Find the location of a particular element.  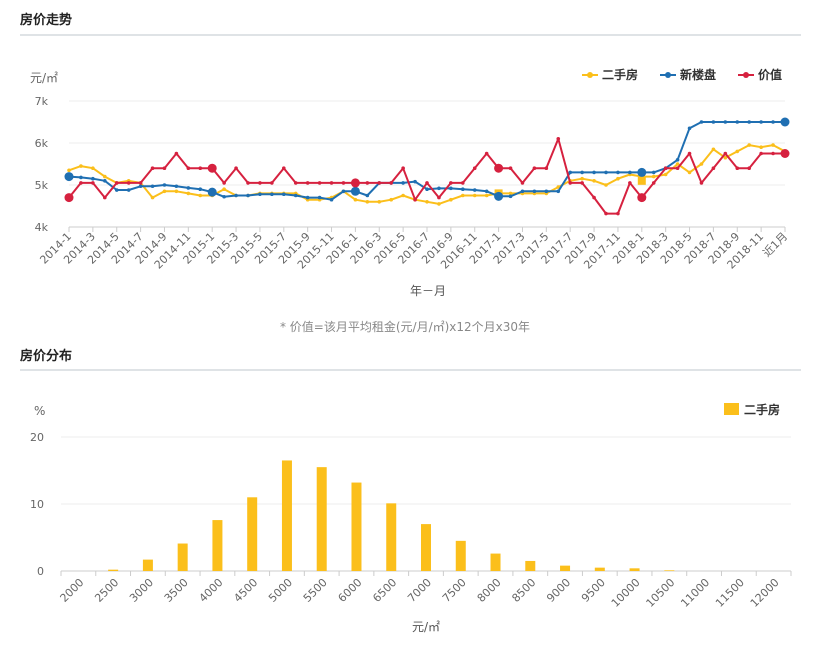

x-tick-label: 10000 is located at coordinates (626, 593).